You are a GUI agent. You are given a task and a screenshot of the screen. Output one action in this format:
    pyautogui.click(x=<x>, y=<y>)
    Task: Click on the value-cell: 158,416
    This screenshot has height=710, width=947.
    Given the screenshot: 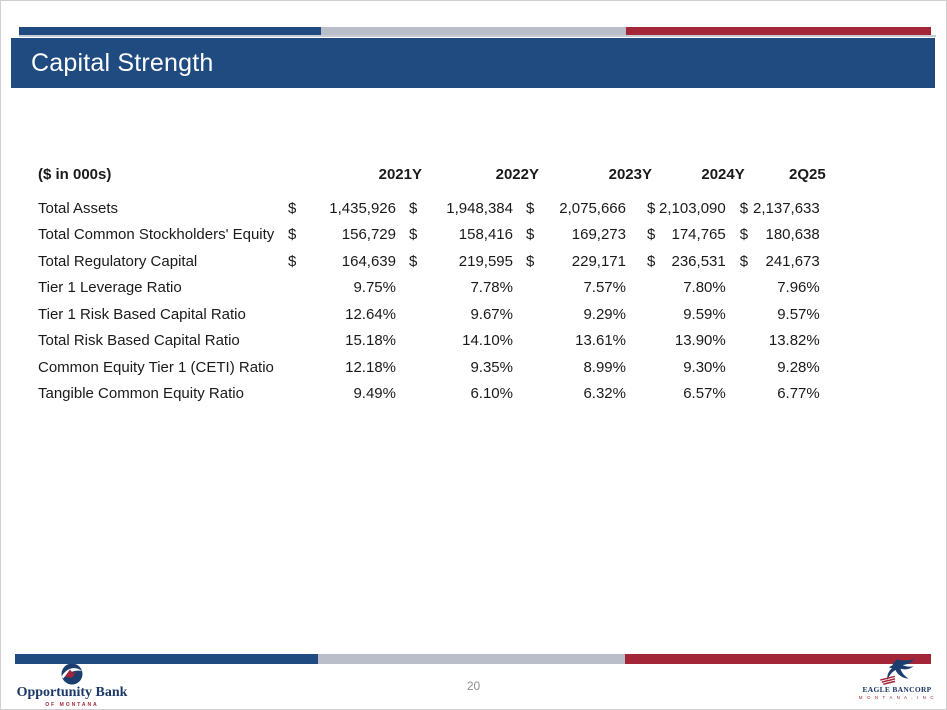 What is the action you would take?
    pyautogui.click(x=477, y=235)
    